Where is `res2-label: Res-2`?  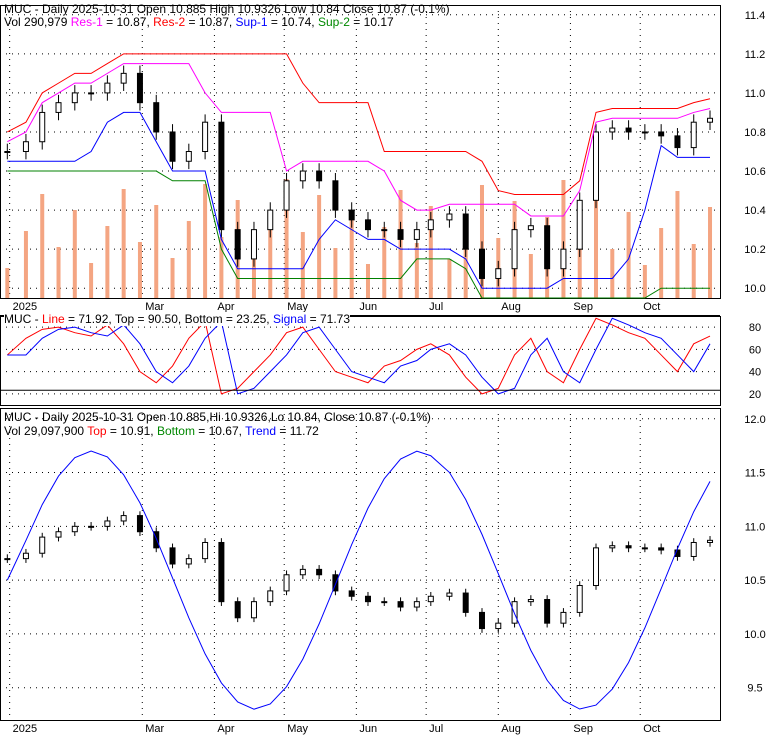
res2-label: Res-2 is located at coordinates (169, 22).